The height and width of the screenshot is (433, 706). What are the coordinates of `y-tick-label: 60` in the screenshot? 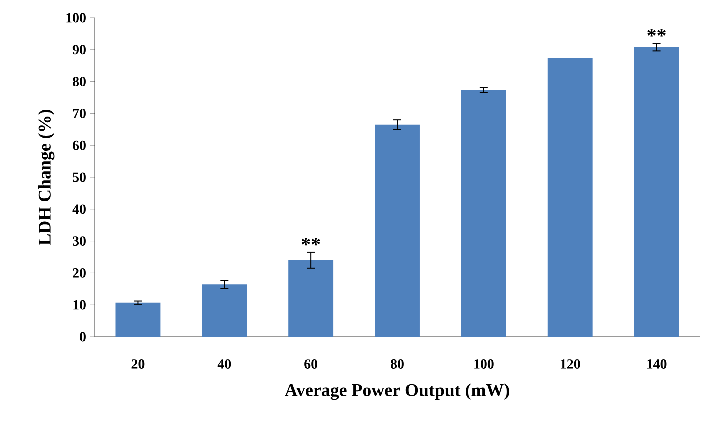 It's located at (79, 145).